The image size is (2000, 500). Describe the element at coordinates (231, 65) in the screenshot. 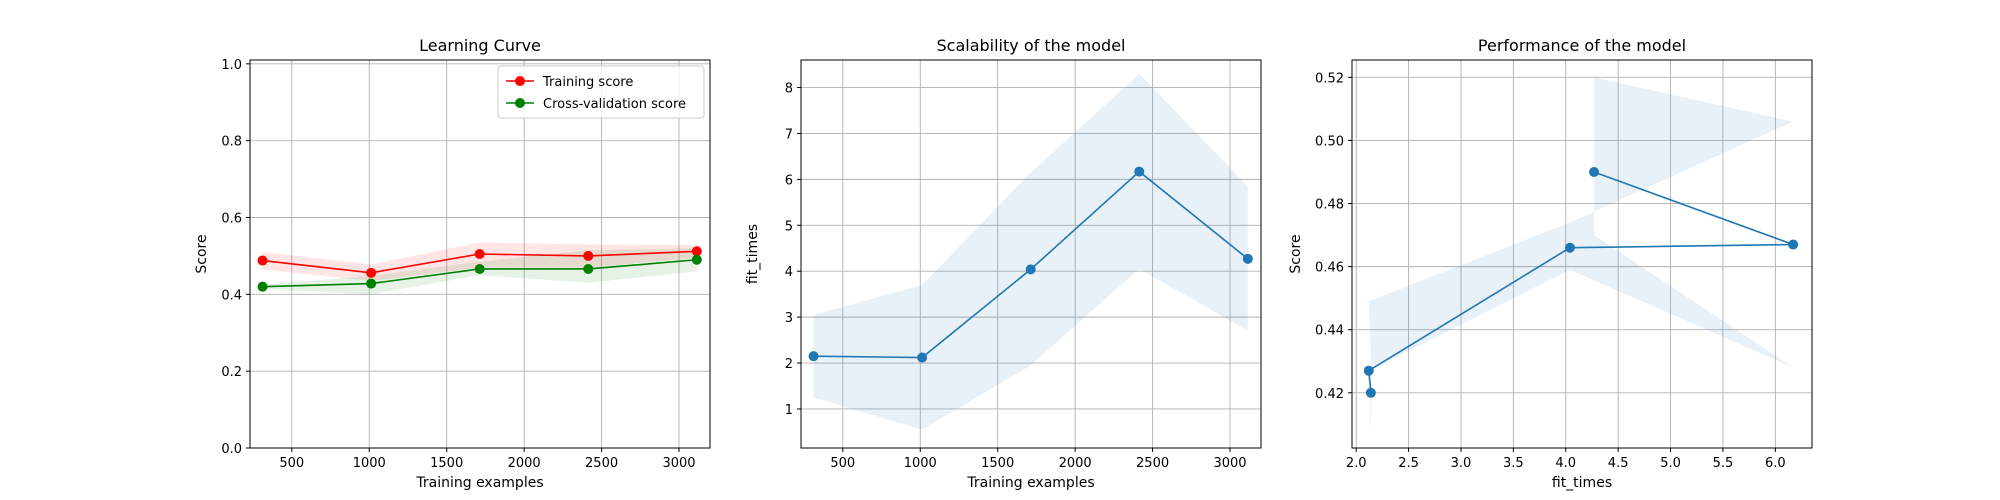

I see `learning-curve-y-tick-label: 1.0` at that location.